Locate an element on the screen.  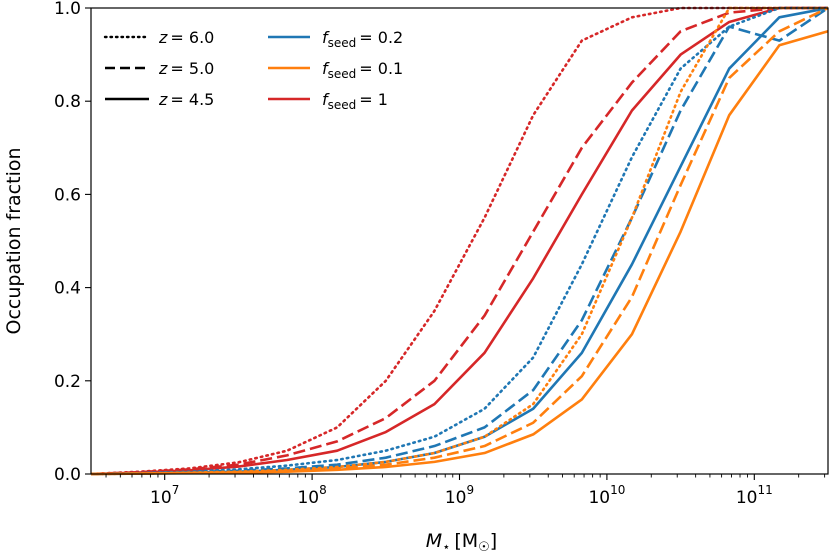
legend-label-value: = 1 is located at coordinates (373, 99).